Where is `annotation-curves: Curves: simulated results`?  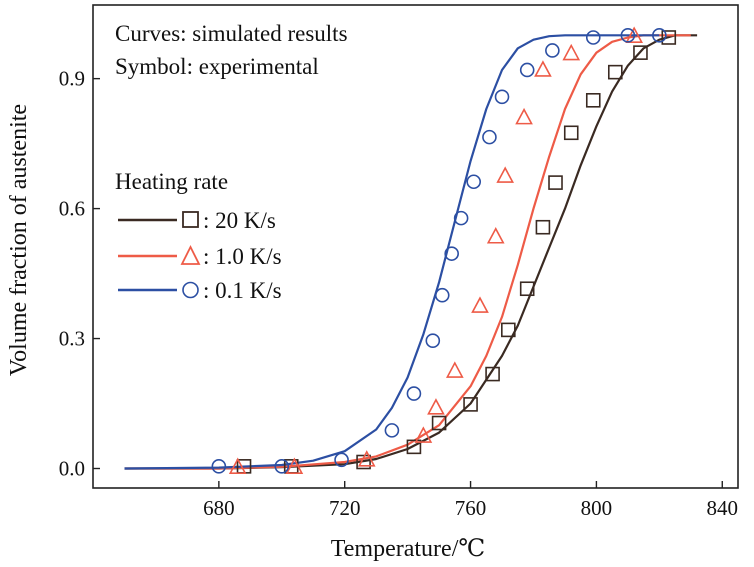 annotation-curves: Curves: simulated results is located at coordinates (231, 33).